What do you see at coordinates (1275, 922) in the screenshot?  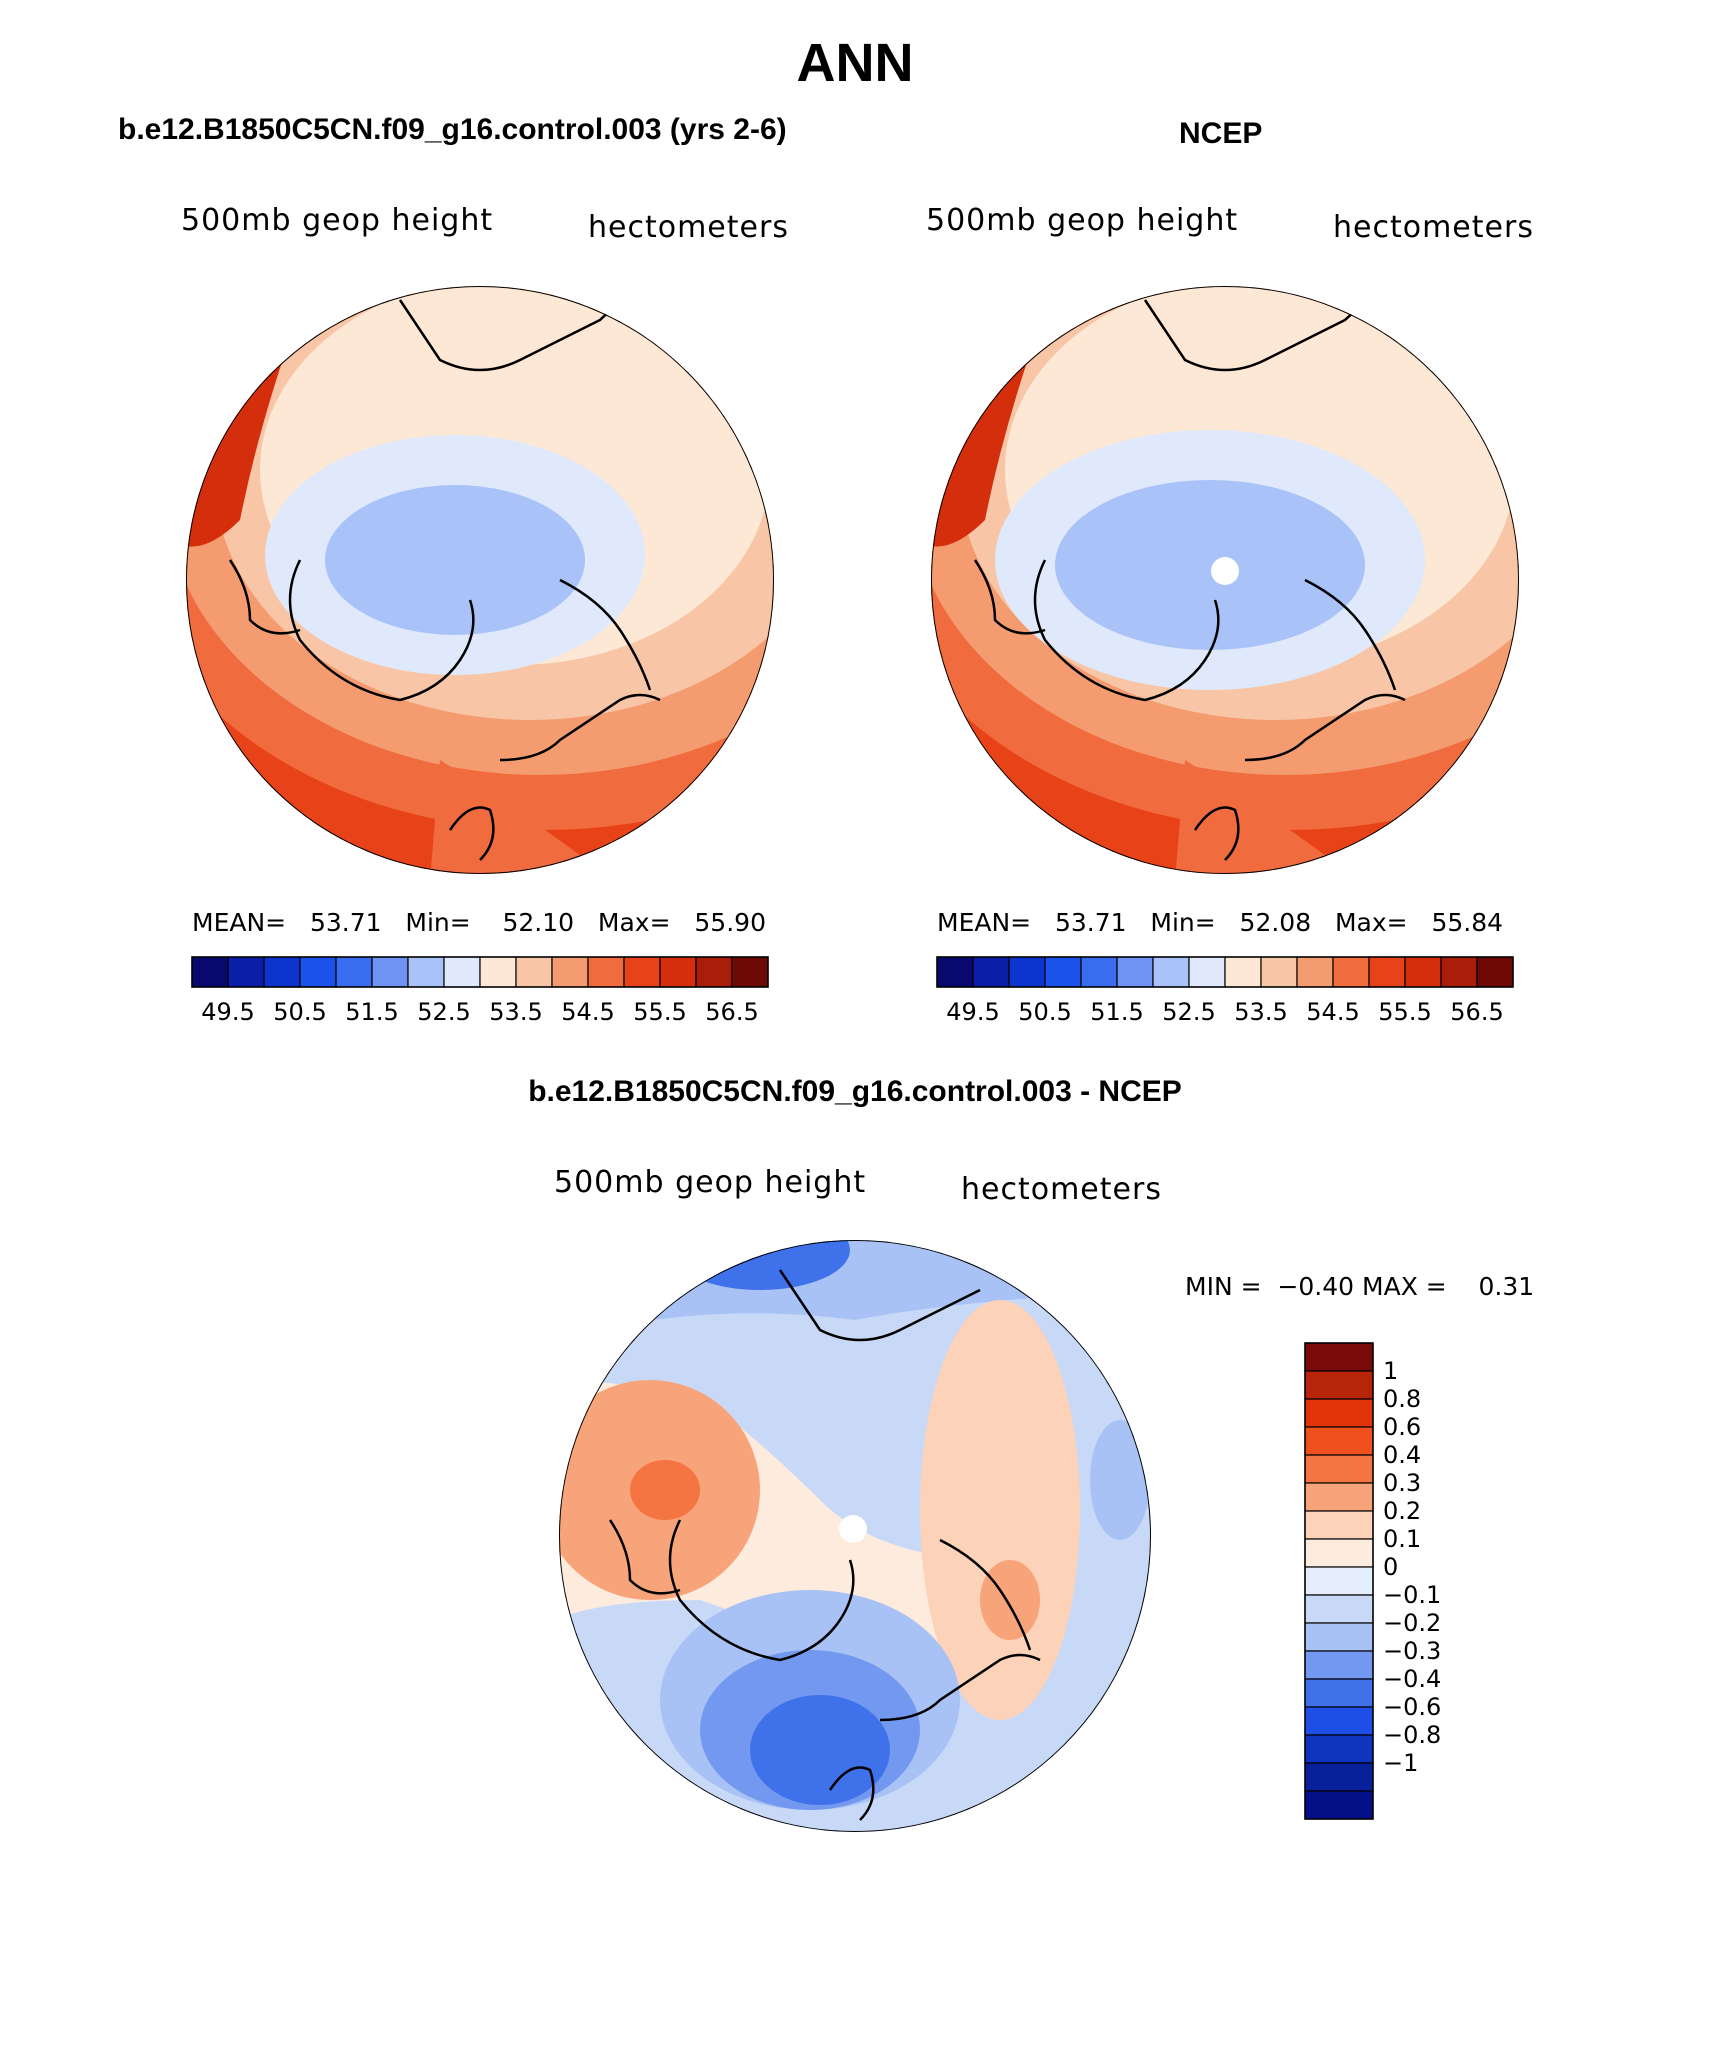 I see `panel-2-min-value: 52.08` at bounding box center [1275, 922].